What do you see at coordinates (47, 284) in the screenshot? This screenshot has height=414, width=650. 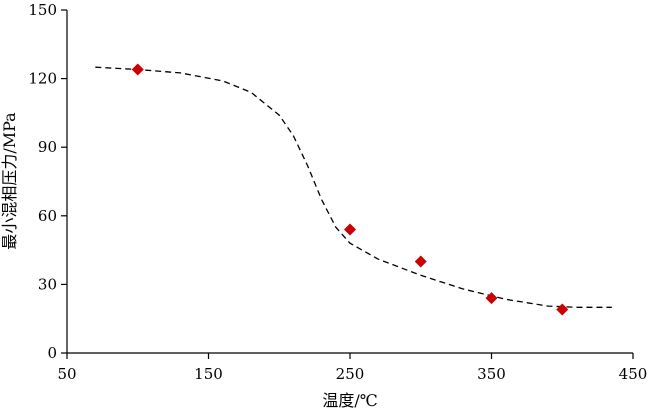 I see `y-tick-label: 30` at bounding box center [47, 284].